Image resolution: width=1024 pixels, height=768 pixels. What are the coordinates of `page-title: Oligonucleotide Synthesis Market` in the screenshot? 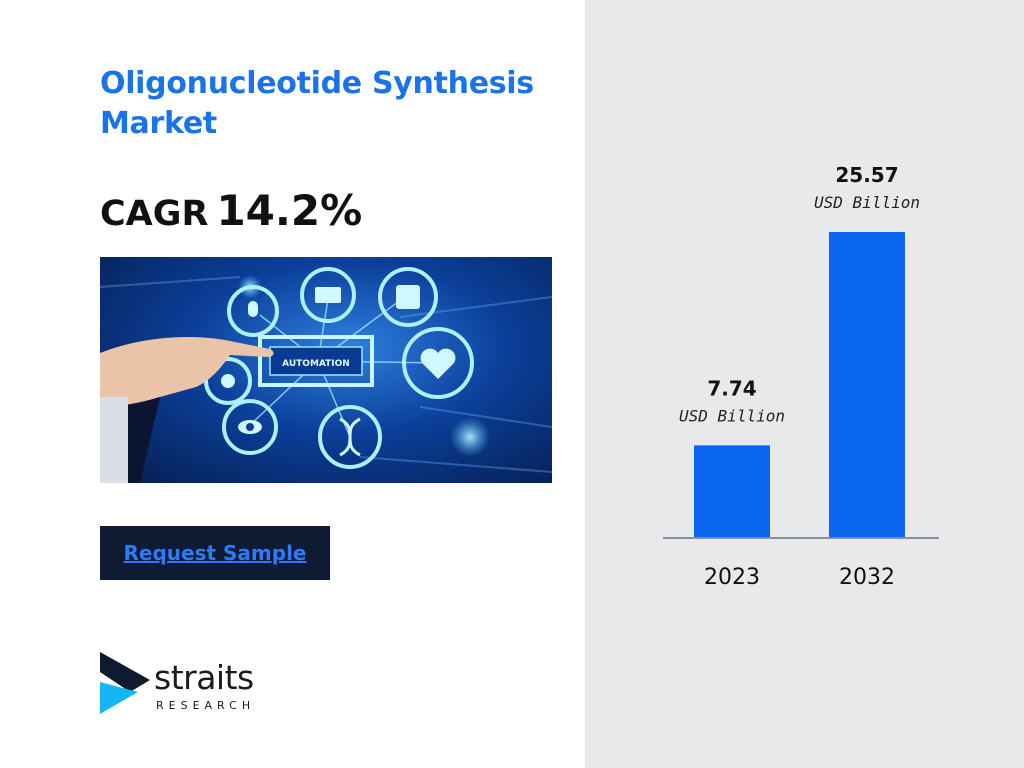 It's located at (317, 103).